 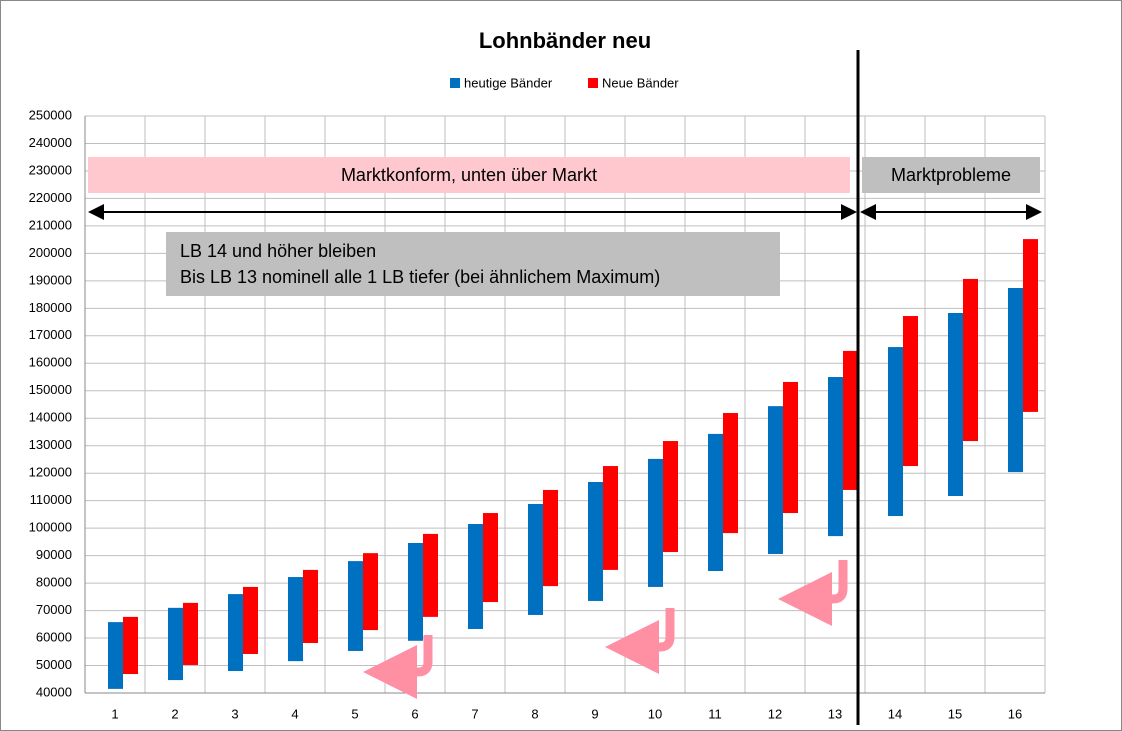 I want to click on x-tick-label: 4, so click(x=294, y=713).